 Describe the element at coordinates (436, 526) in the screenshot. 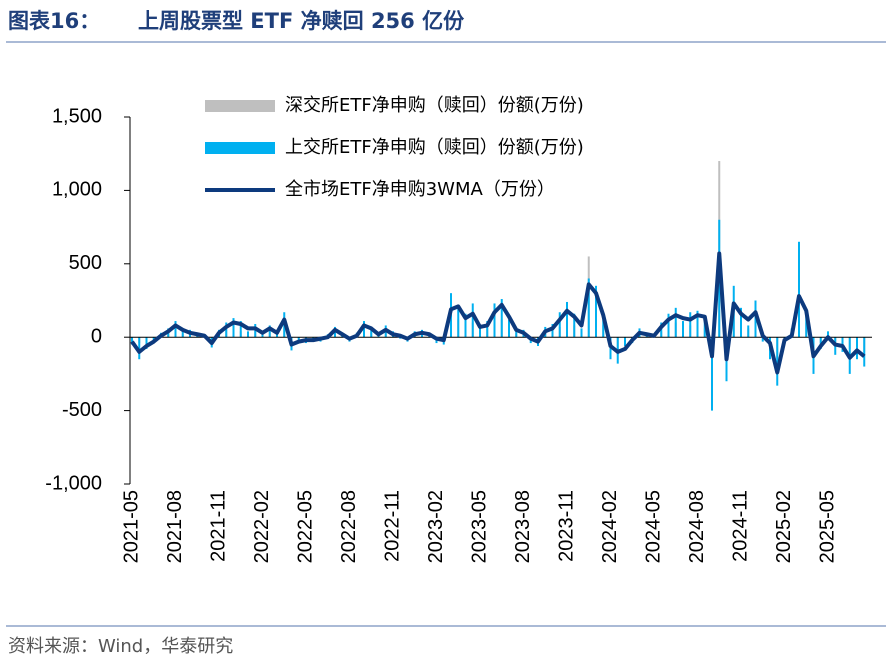

I see `x-tick-label: 2023-02` at that location.